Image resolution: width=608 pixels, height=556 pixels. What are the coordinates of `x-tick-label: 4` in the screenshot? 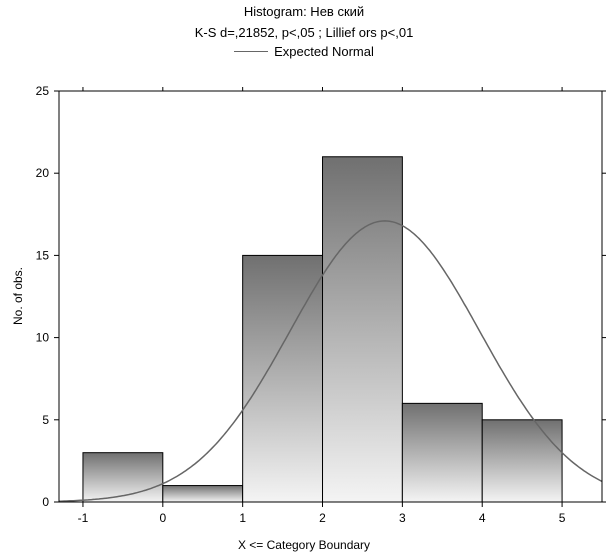 It's located at (482, 518).